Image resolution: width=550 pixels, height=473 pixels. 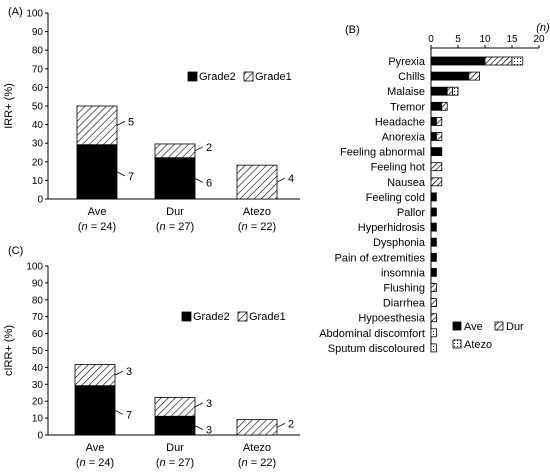 What do you see at coordinates (129, 415) in the screenshot?
I see `c-count-label: 7` at bounding box center [129, 415].